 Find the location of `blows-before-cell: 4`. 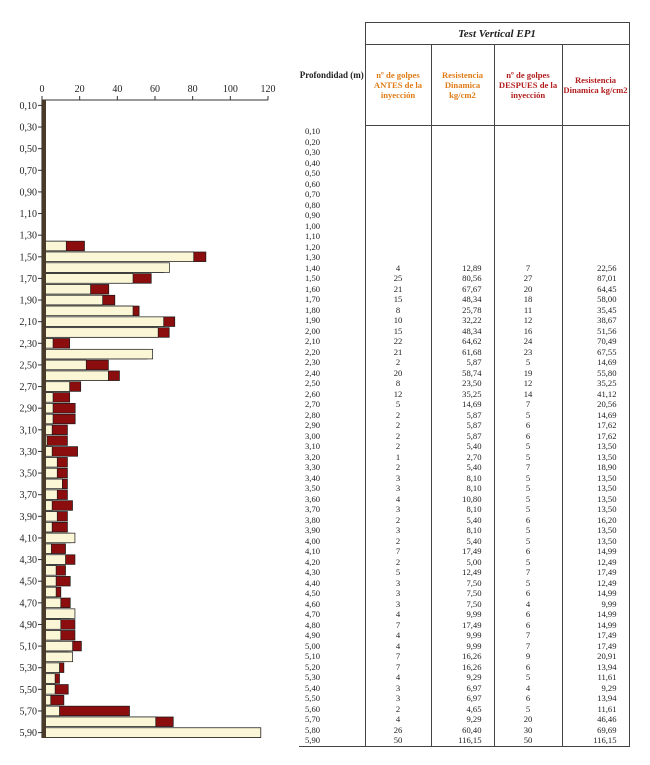

blows-before-cell: 4 is located at coordinates (398, 614).